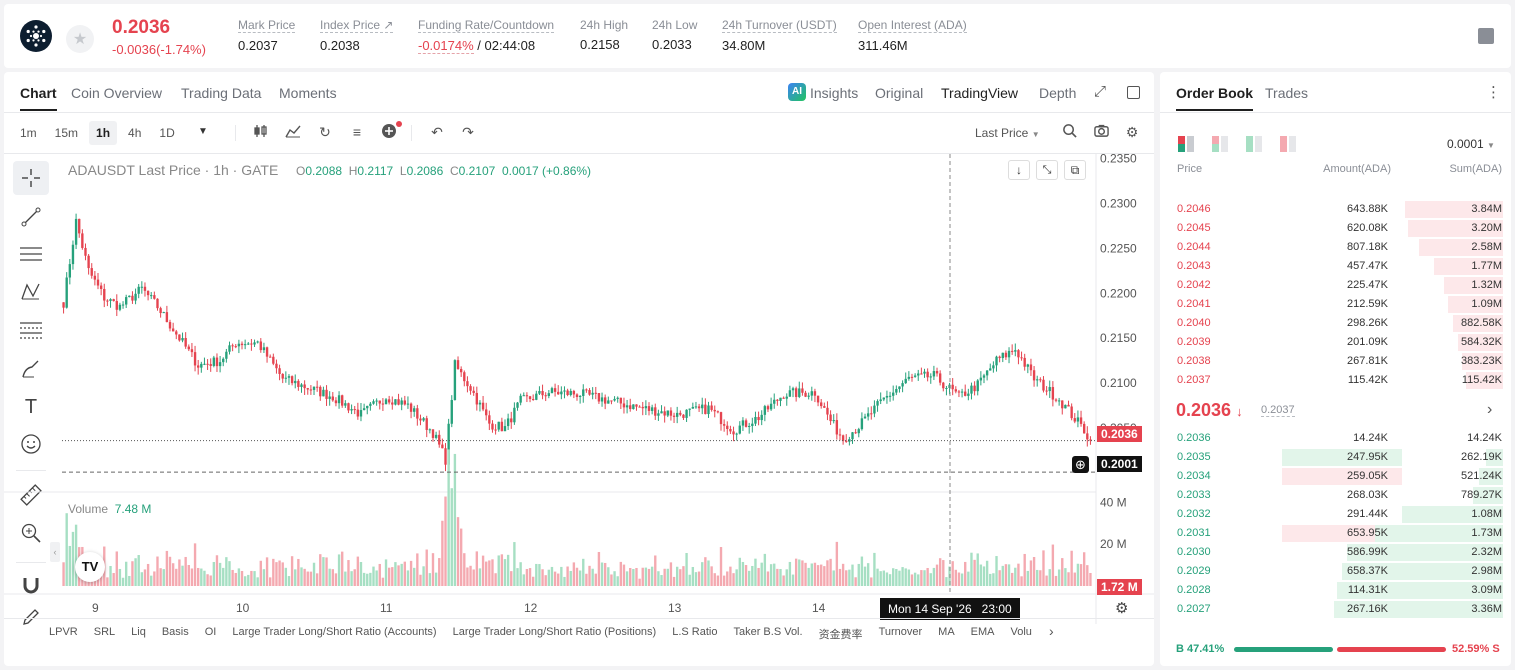 This screenshot has width=1515, height=670. What do you see at coordinates (1133, 92) in the screenshot?
I see `window-icon` at bounding box center [1133, 92].